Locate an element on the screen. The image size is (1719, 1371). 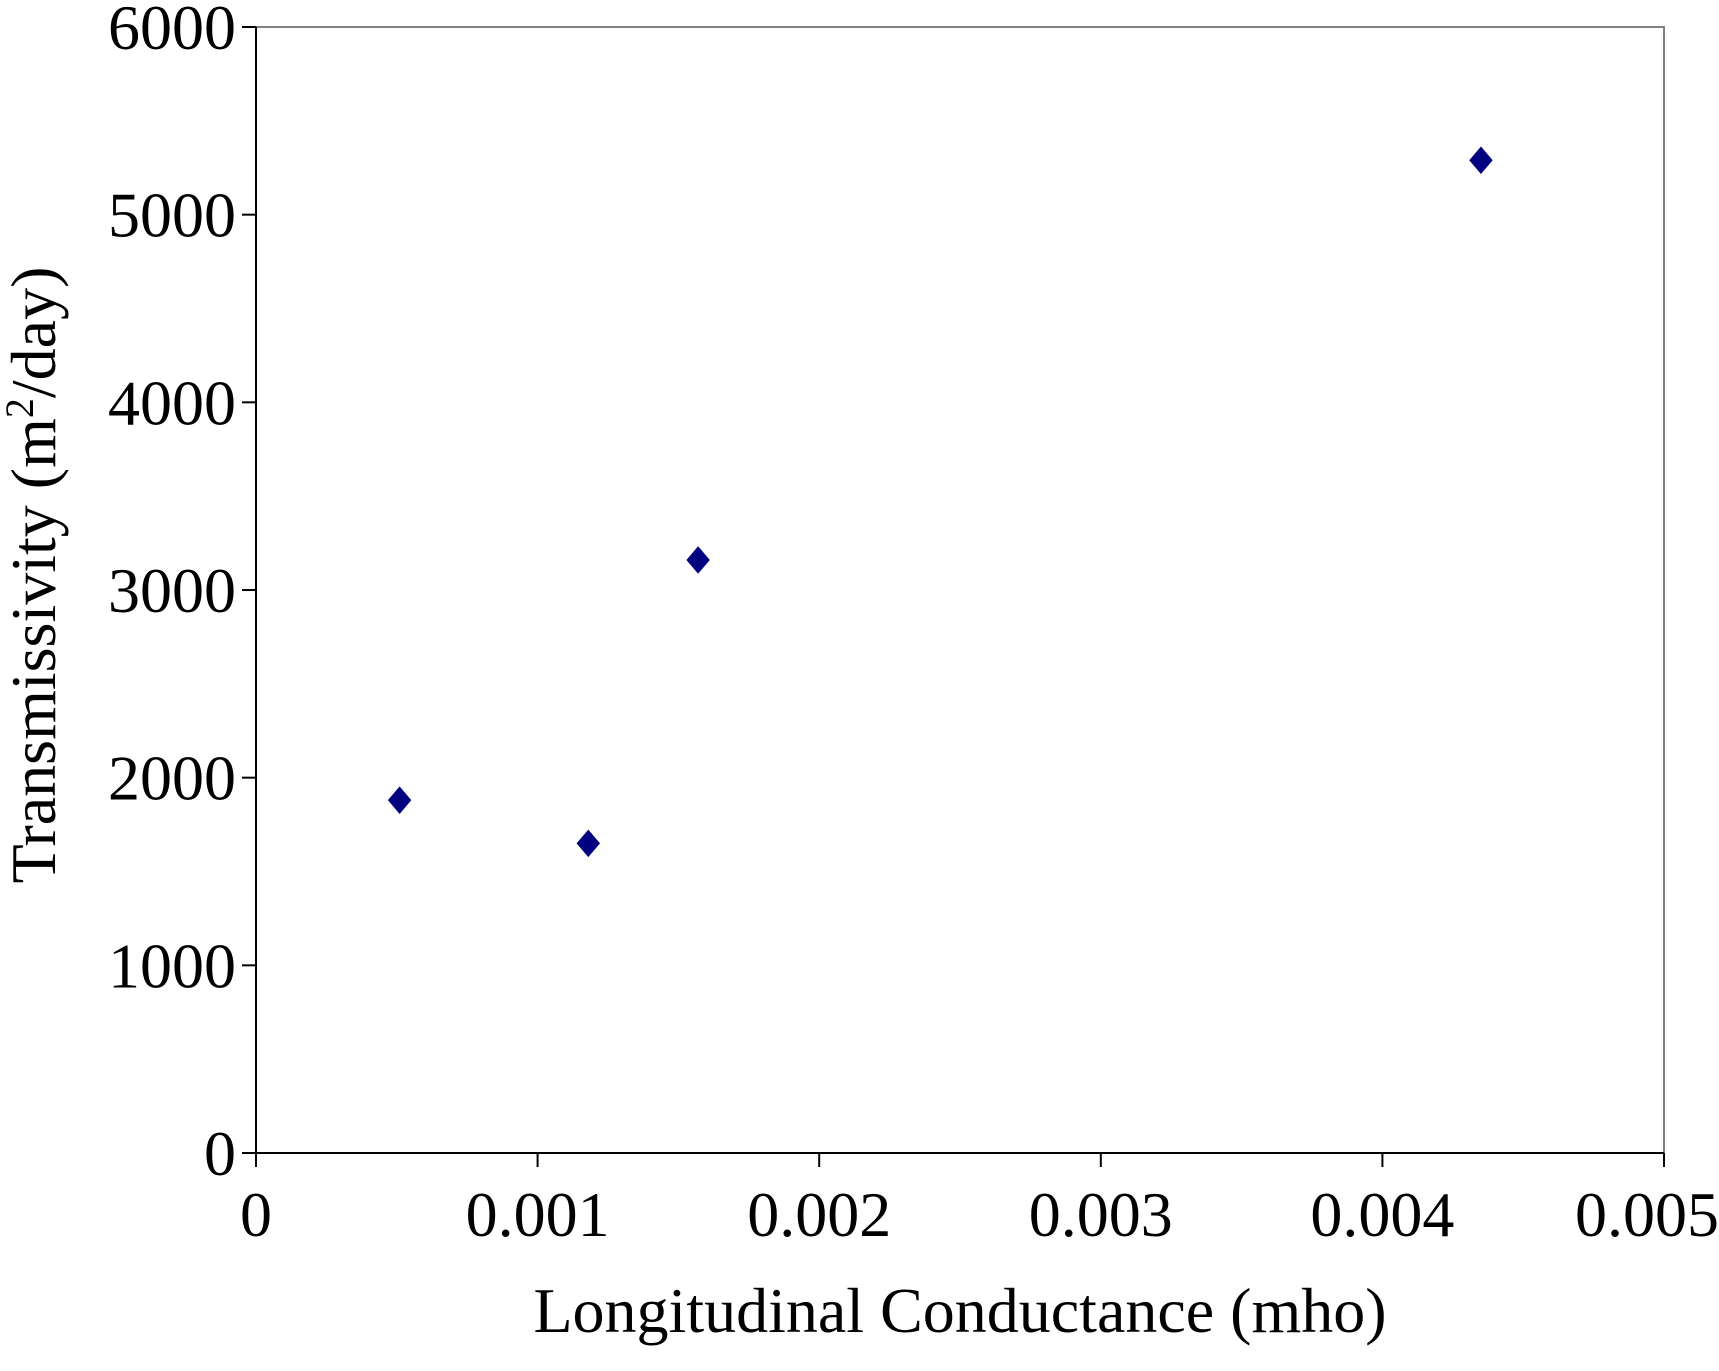
x-tick-label: 0 is located at coordinates (256, 1214).